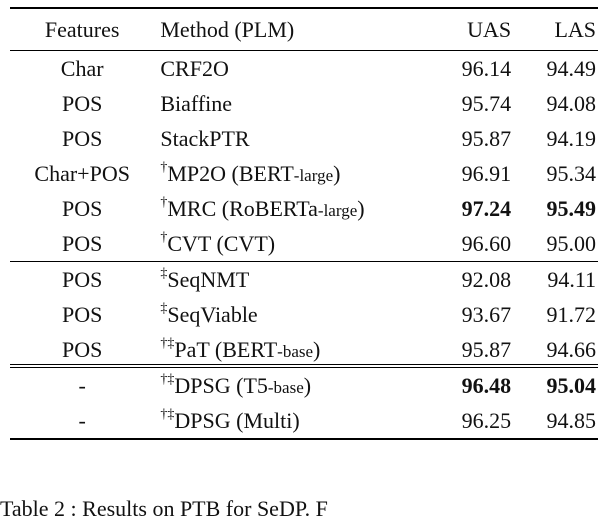 The image size is (606, 522). I want to click on cell-uas-value: 96.91, so click(486, 173).